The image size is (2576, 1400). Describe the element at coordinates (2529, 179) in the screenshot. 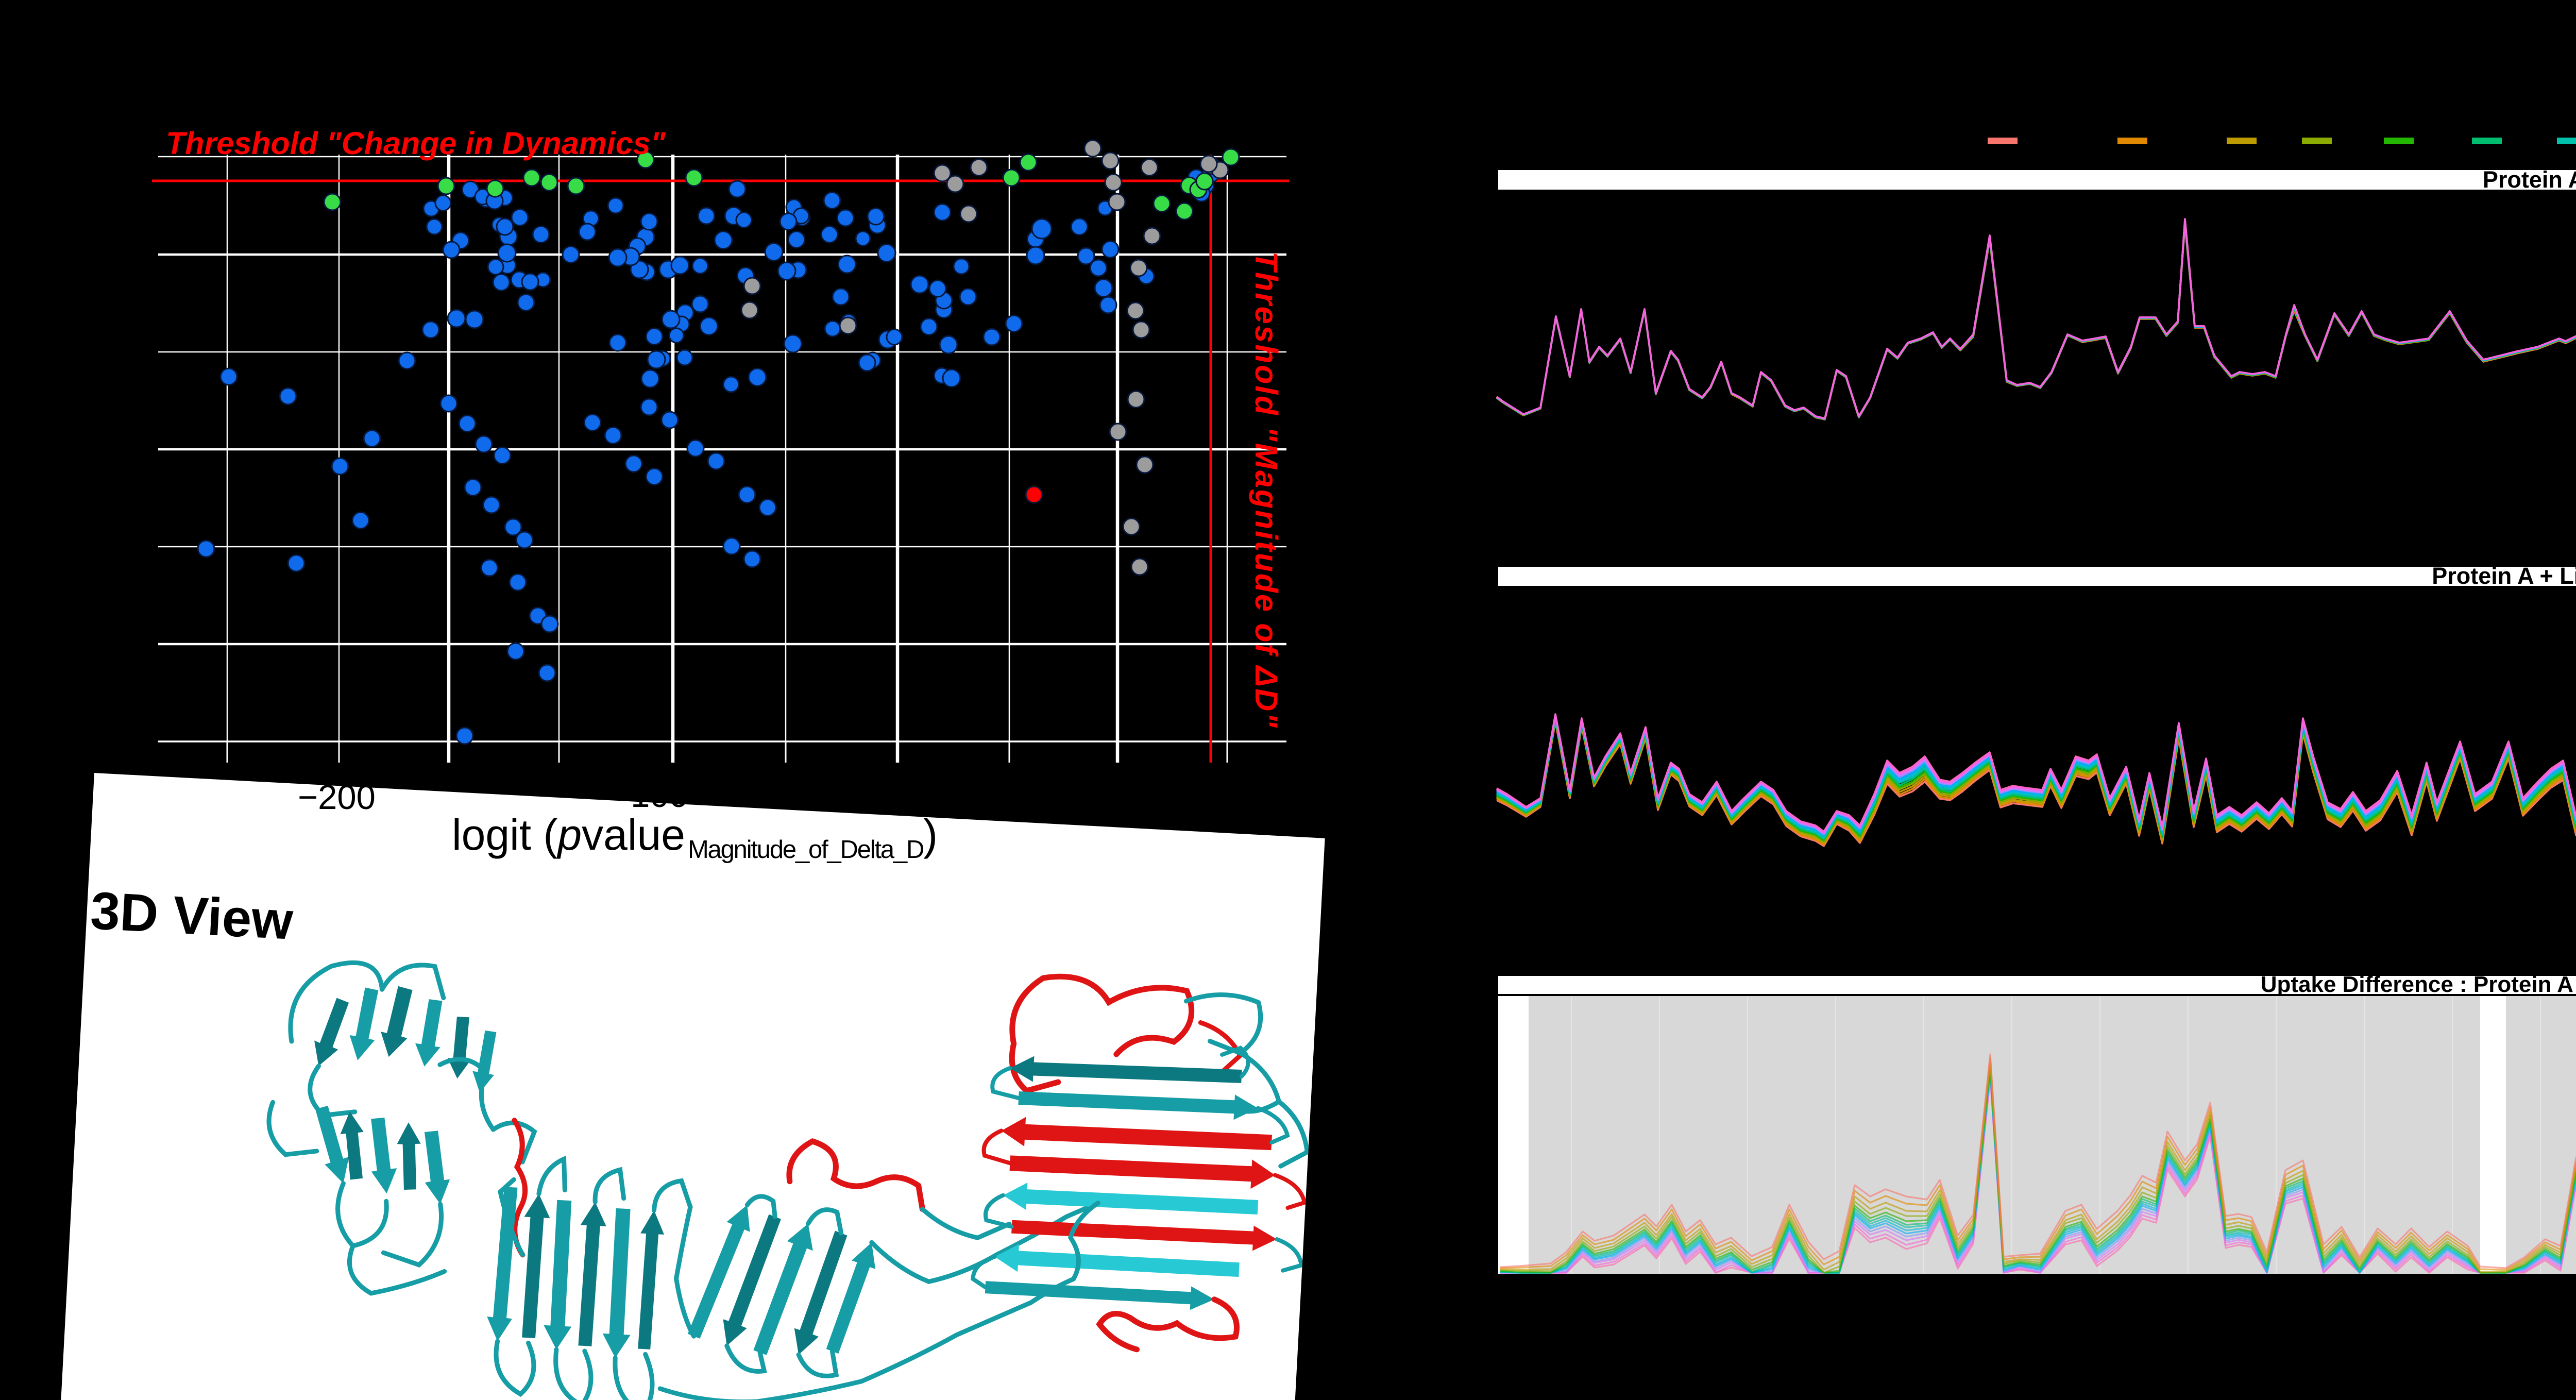

I see `svg-text: Protein A` at that location.